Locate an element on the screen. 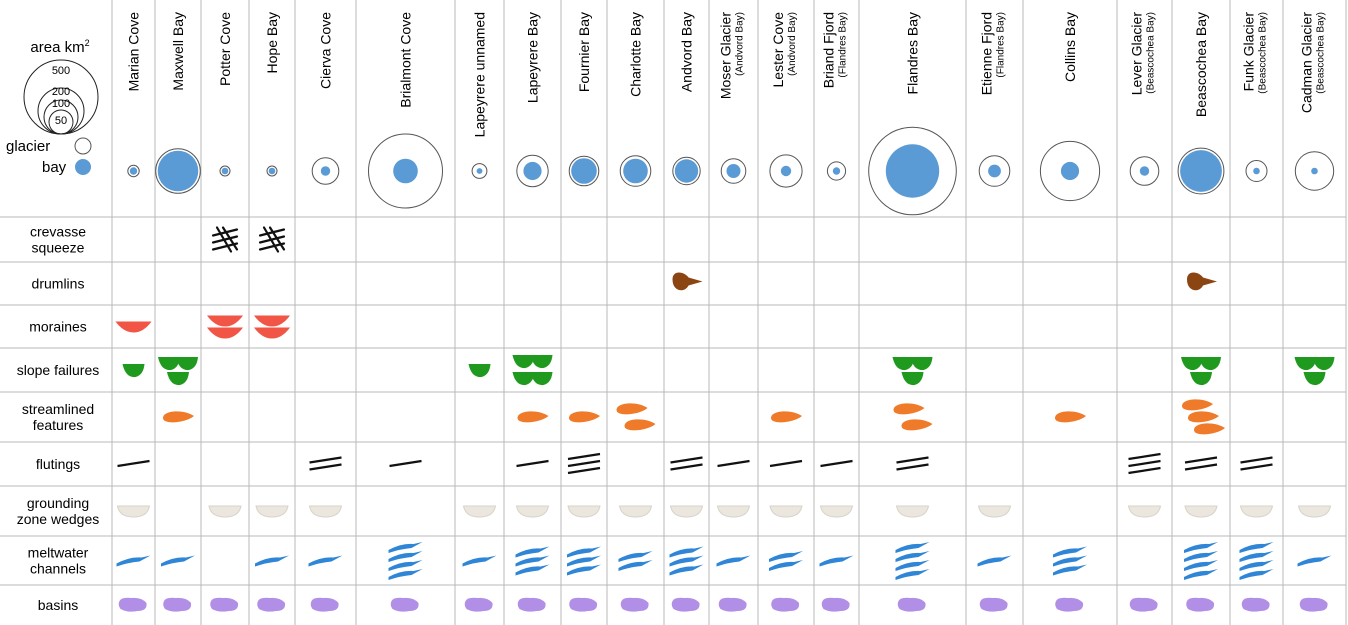 This screenshot has height=625, width=1348. cell-crevasse is located at coordinates (225, 239).